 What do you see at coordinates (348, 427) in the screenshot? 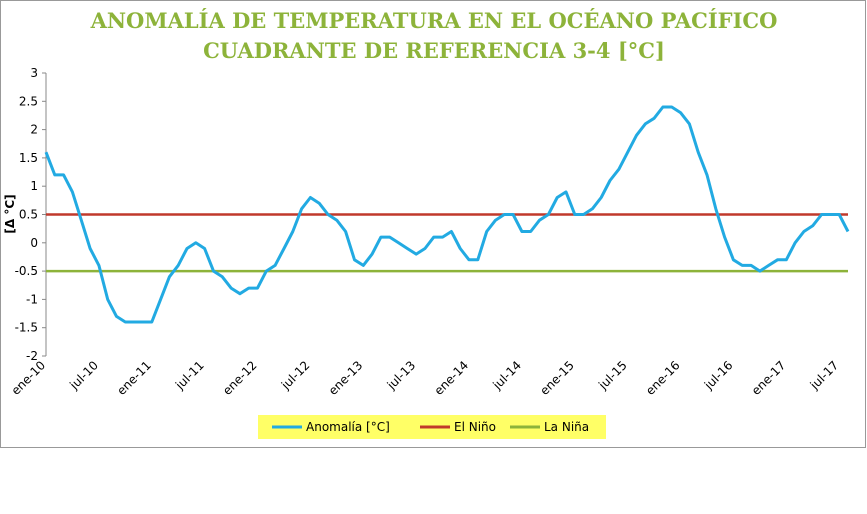
I see `legend-label: Anomalía [°C]` at bounding box center [348, 427].